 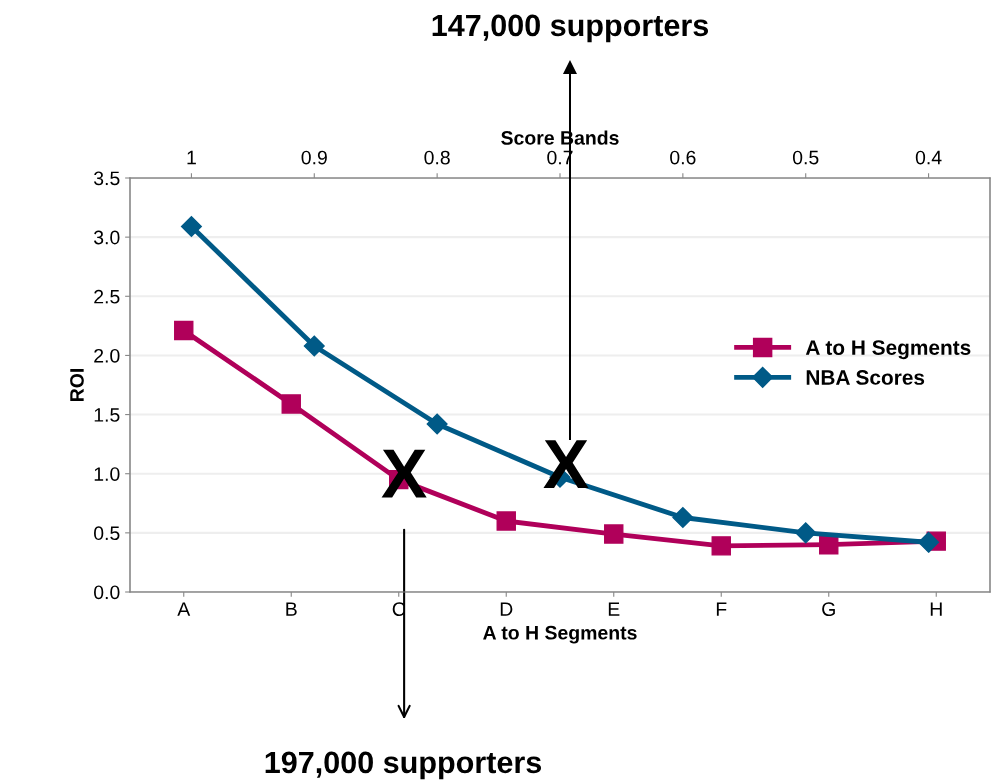 What do you see at coordinates (106, 237) in the screenshot?
I see `y-tick-label: 3.0` at bounding box center [106, 237].